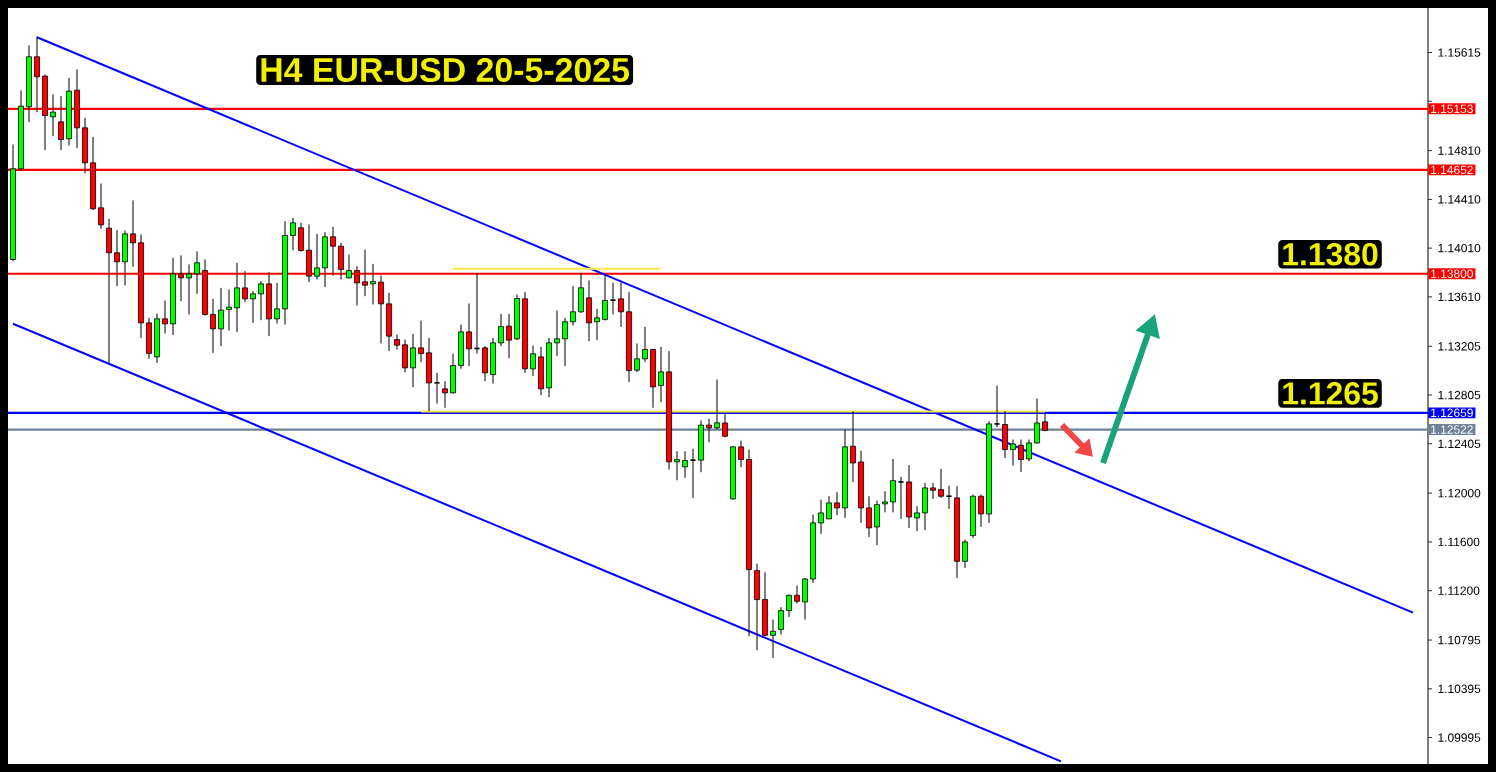 Image resolution: width=1496 pixels, height=772 pixels. Describe the element at coordinates (1459, 640) in the screenshot. I see `y-tick-label: 1.10795` at that location.